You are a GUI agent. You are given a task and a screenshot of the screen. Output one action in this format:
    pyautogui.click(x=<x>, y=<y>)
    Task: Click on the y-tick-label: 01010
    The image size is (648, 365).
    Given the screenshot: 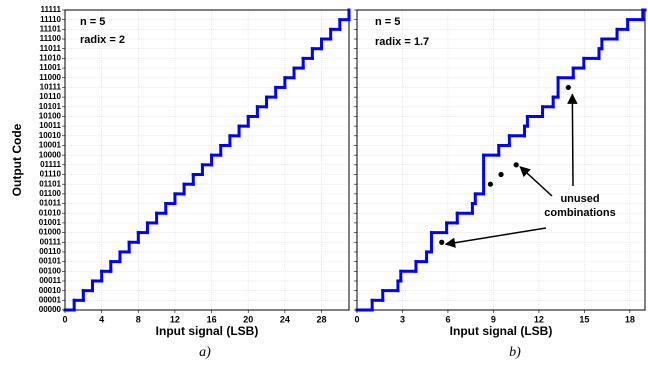 What is the action you would take?
    pyautogui.click(x=50, y=212)
    